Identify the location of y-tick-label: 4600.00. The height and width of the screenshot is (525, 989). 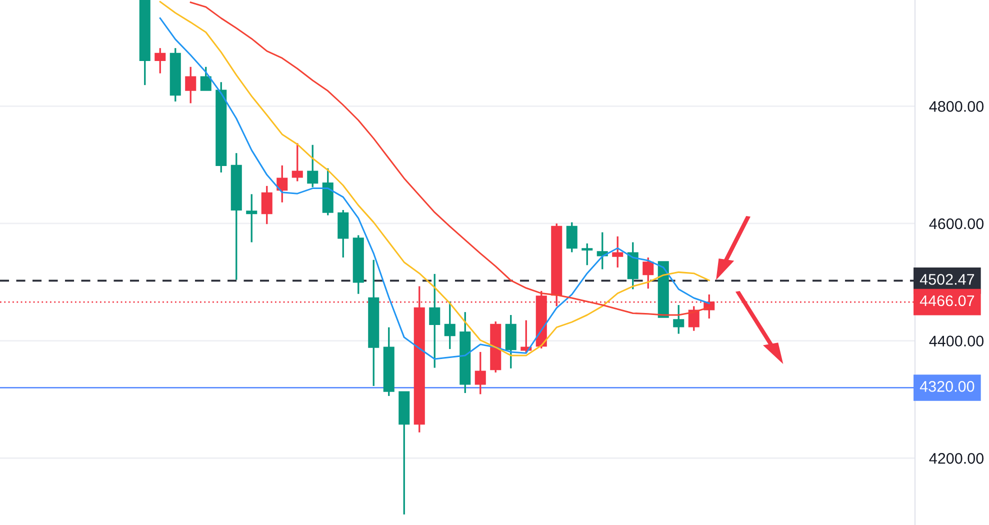
(956, 224).